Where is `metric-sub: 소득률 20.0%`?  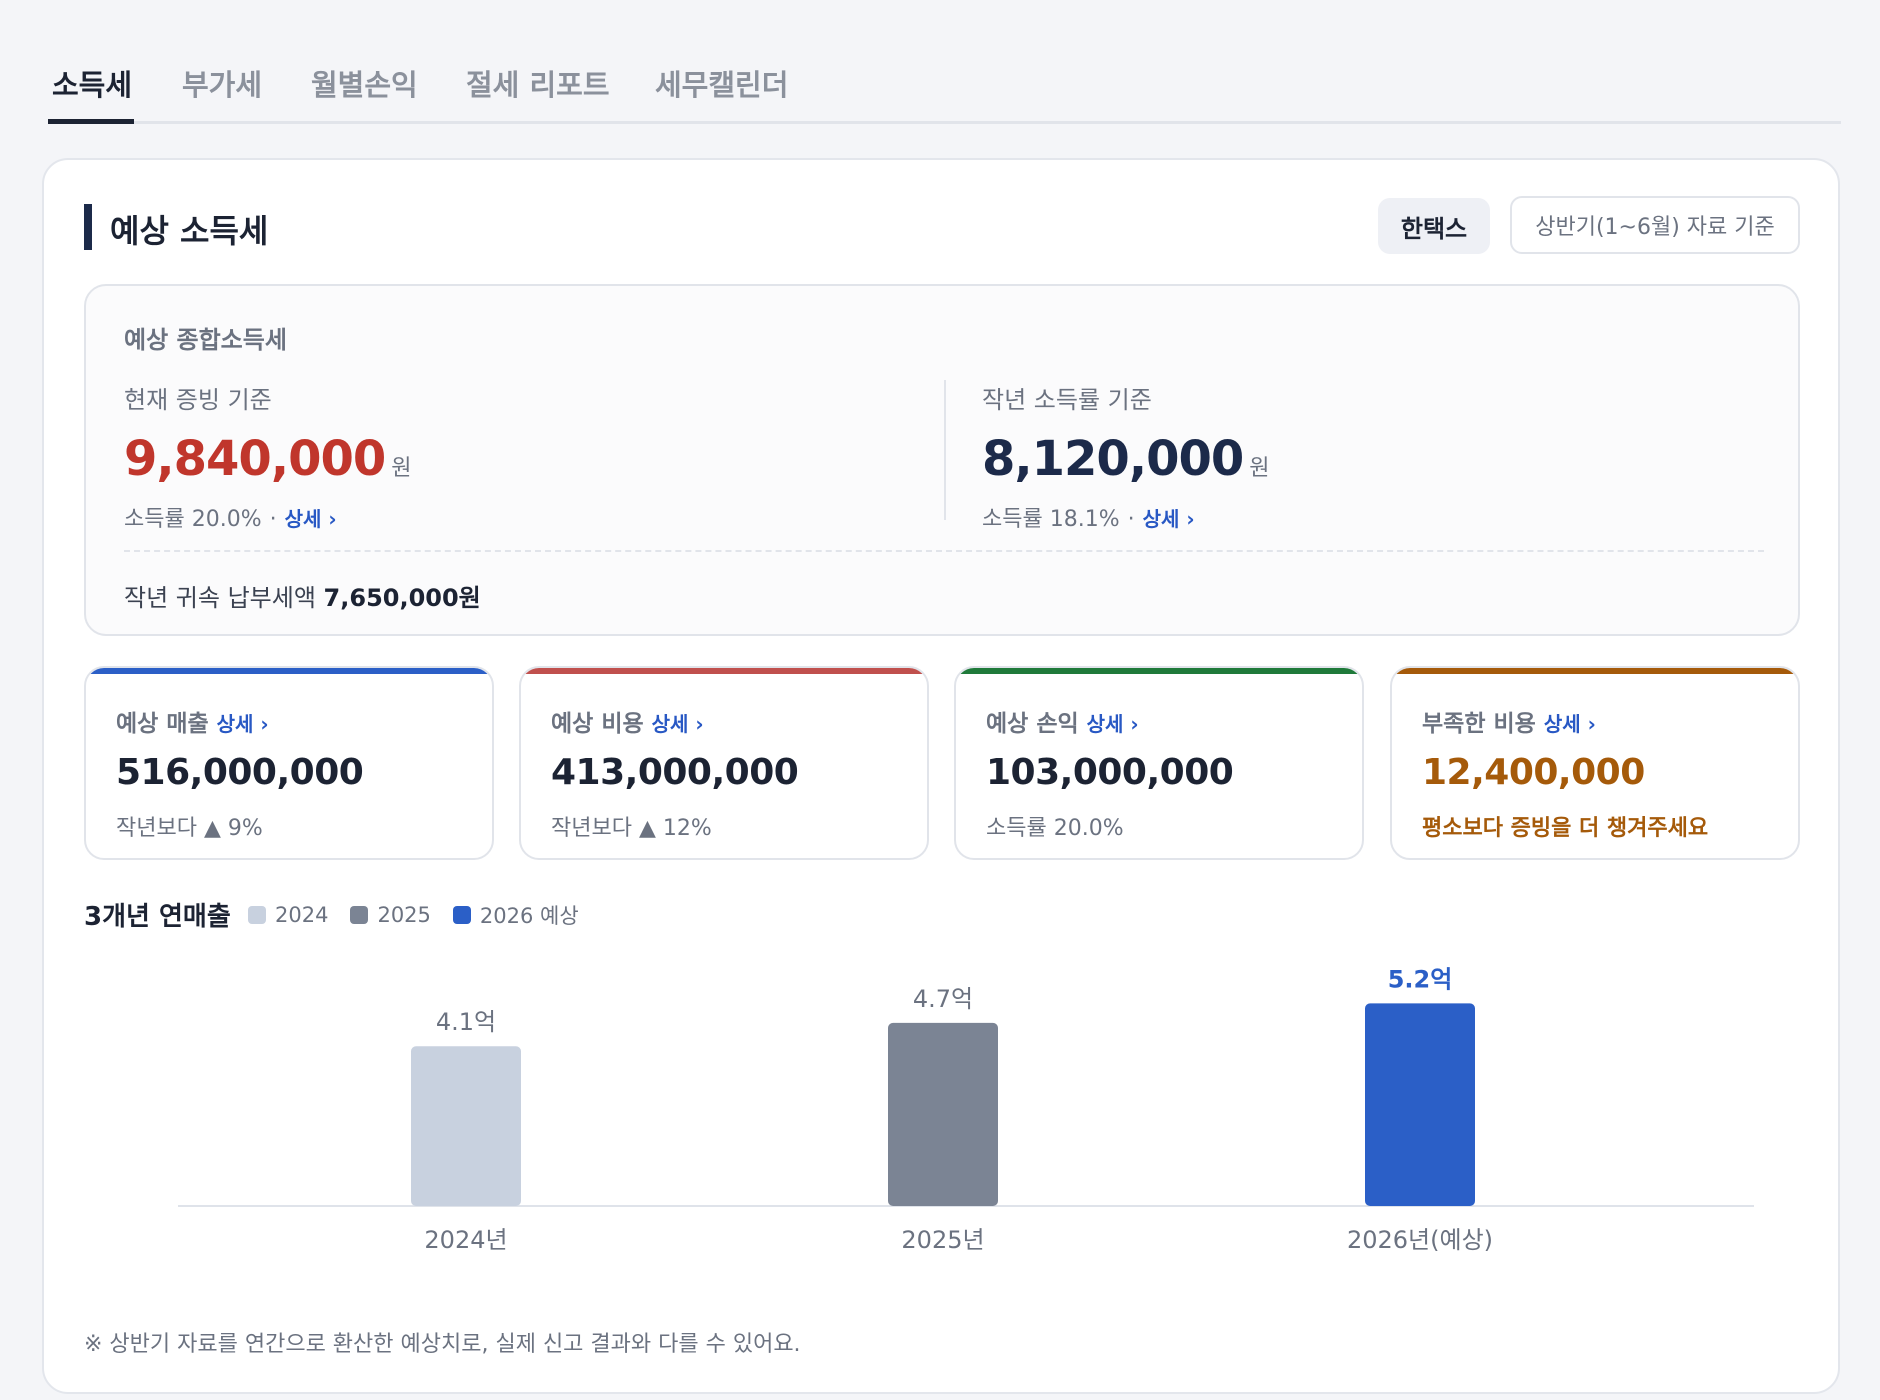
metric-sub: 소득률 20.0% is located at coordinates (1055, 828).